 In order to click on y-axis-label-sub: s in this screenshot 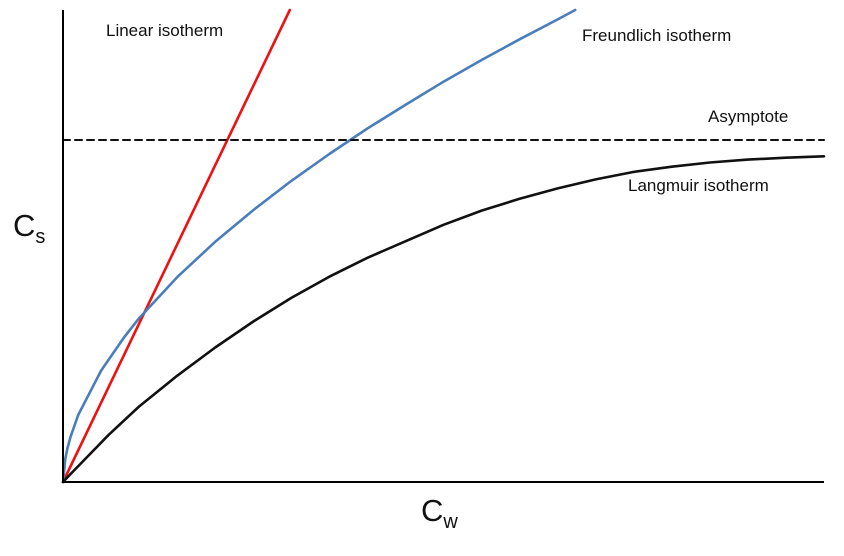, I will do `click(40, 237)`.